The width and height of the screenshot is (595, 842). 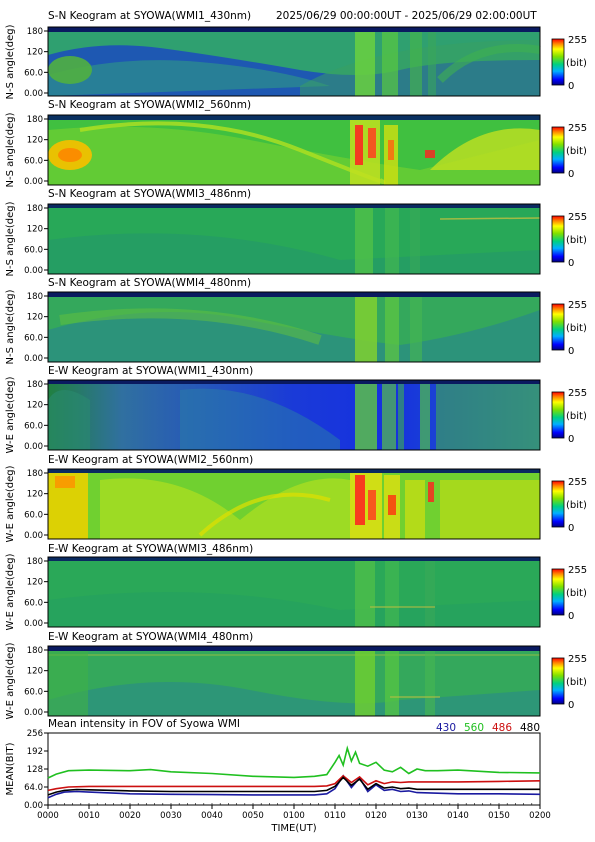 What do you see at coordinates (294, 816) in the screenshot?
I see `x-tick-label: 0100` at bounding box center [294, 816].